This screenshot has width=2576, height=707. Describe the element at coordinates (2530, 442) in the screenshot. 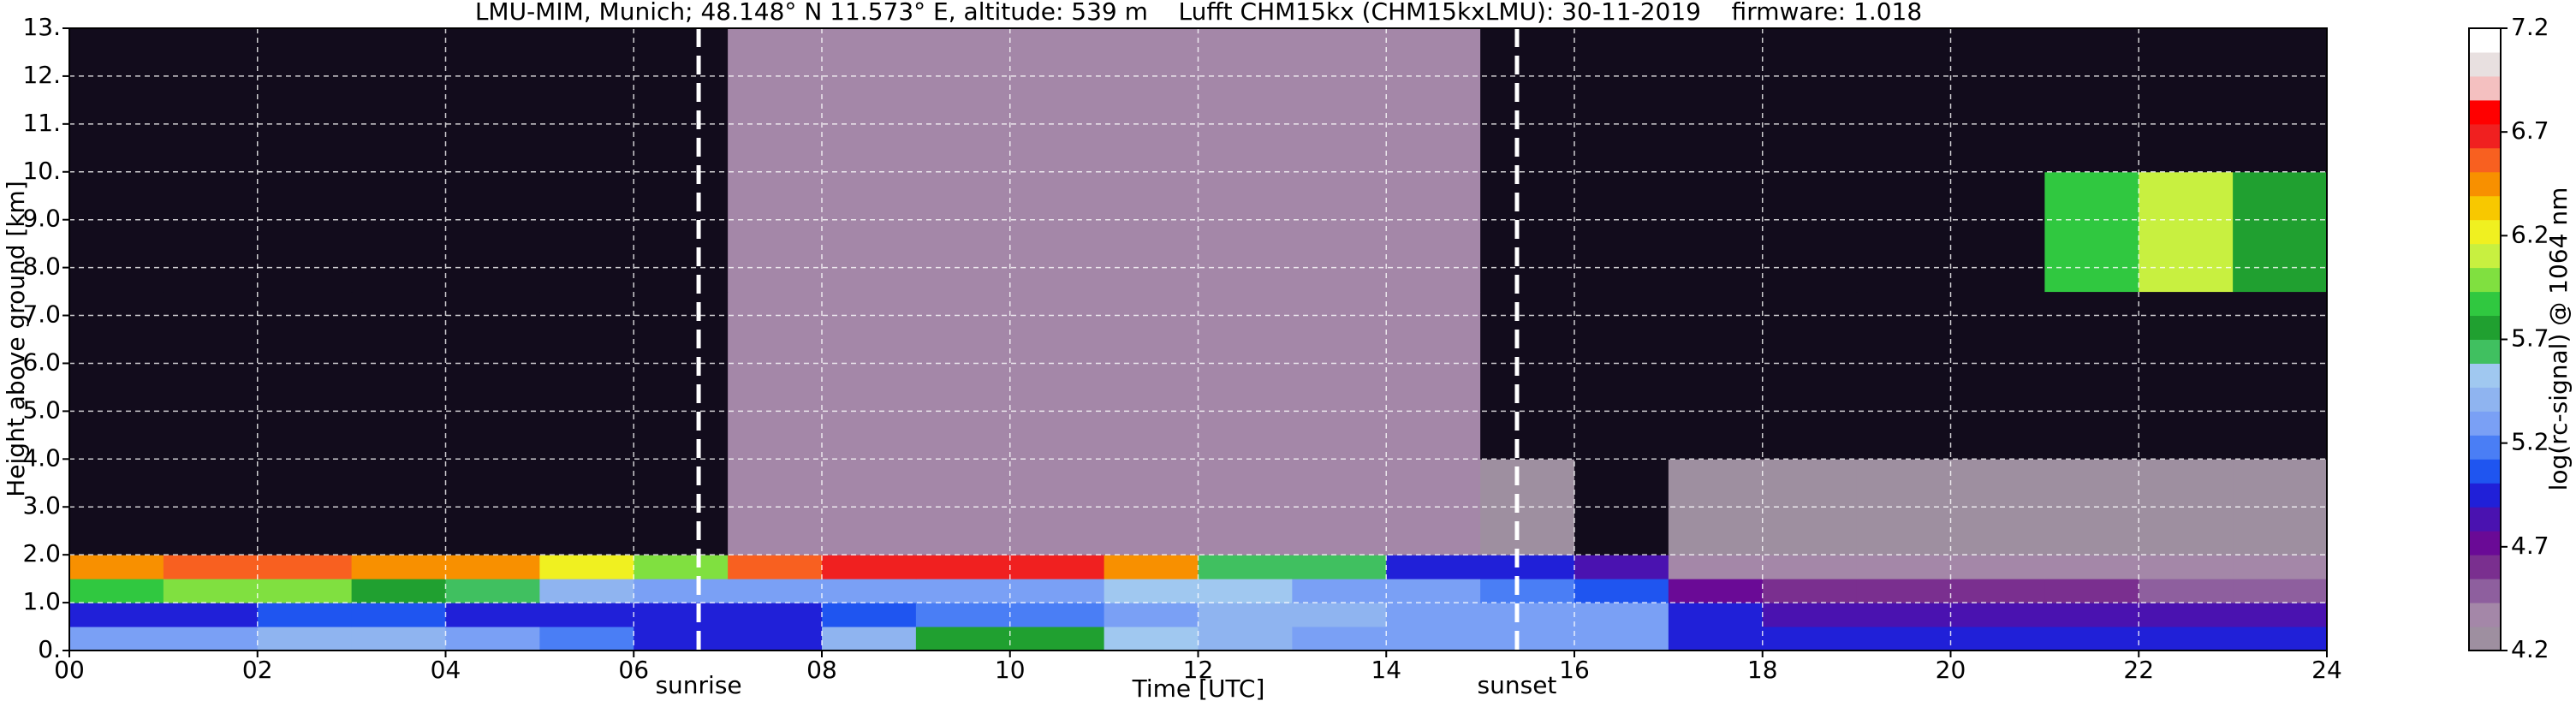

I see `colorbar-tick-label: 5.2` at that location.